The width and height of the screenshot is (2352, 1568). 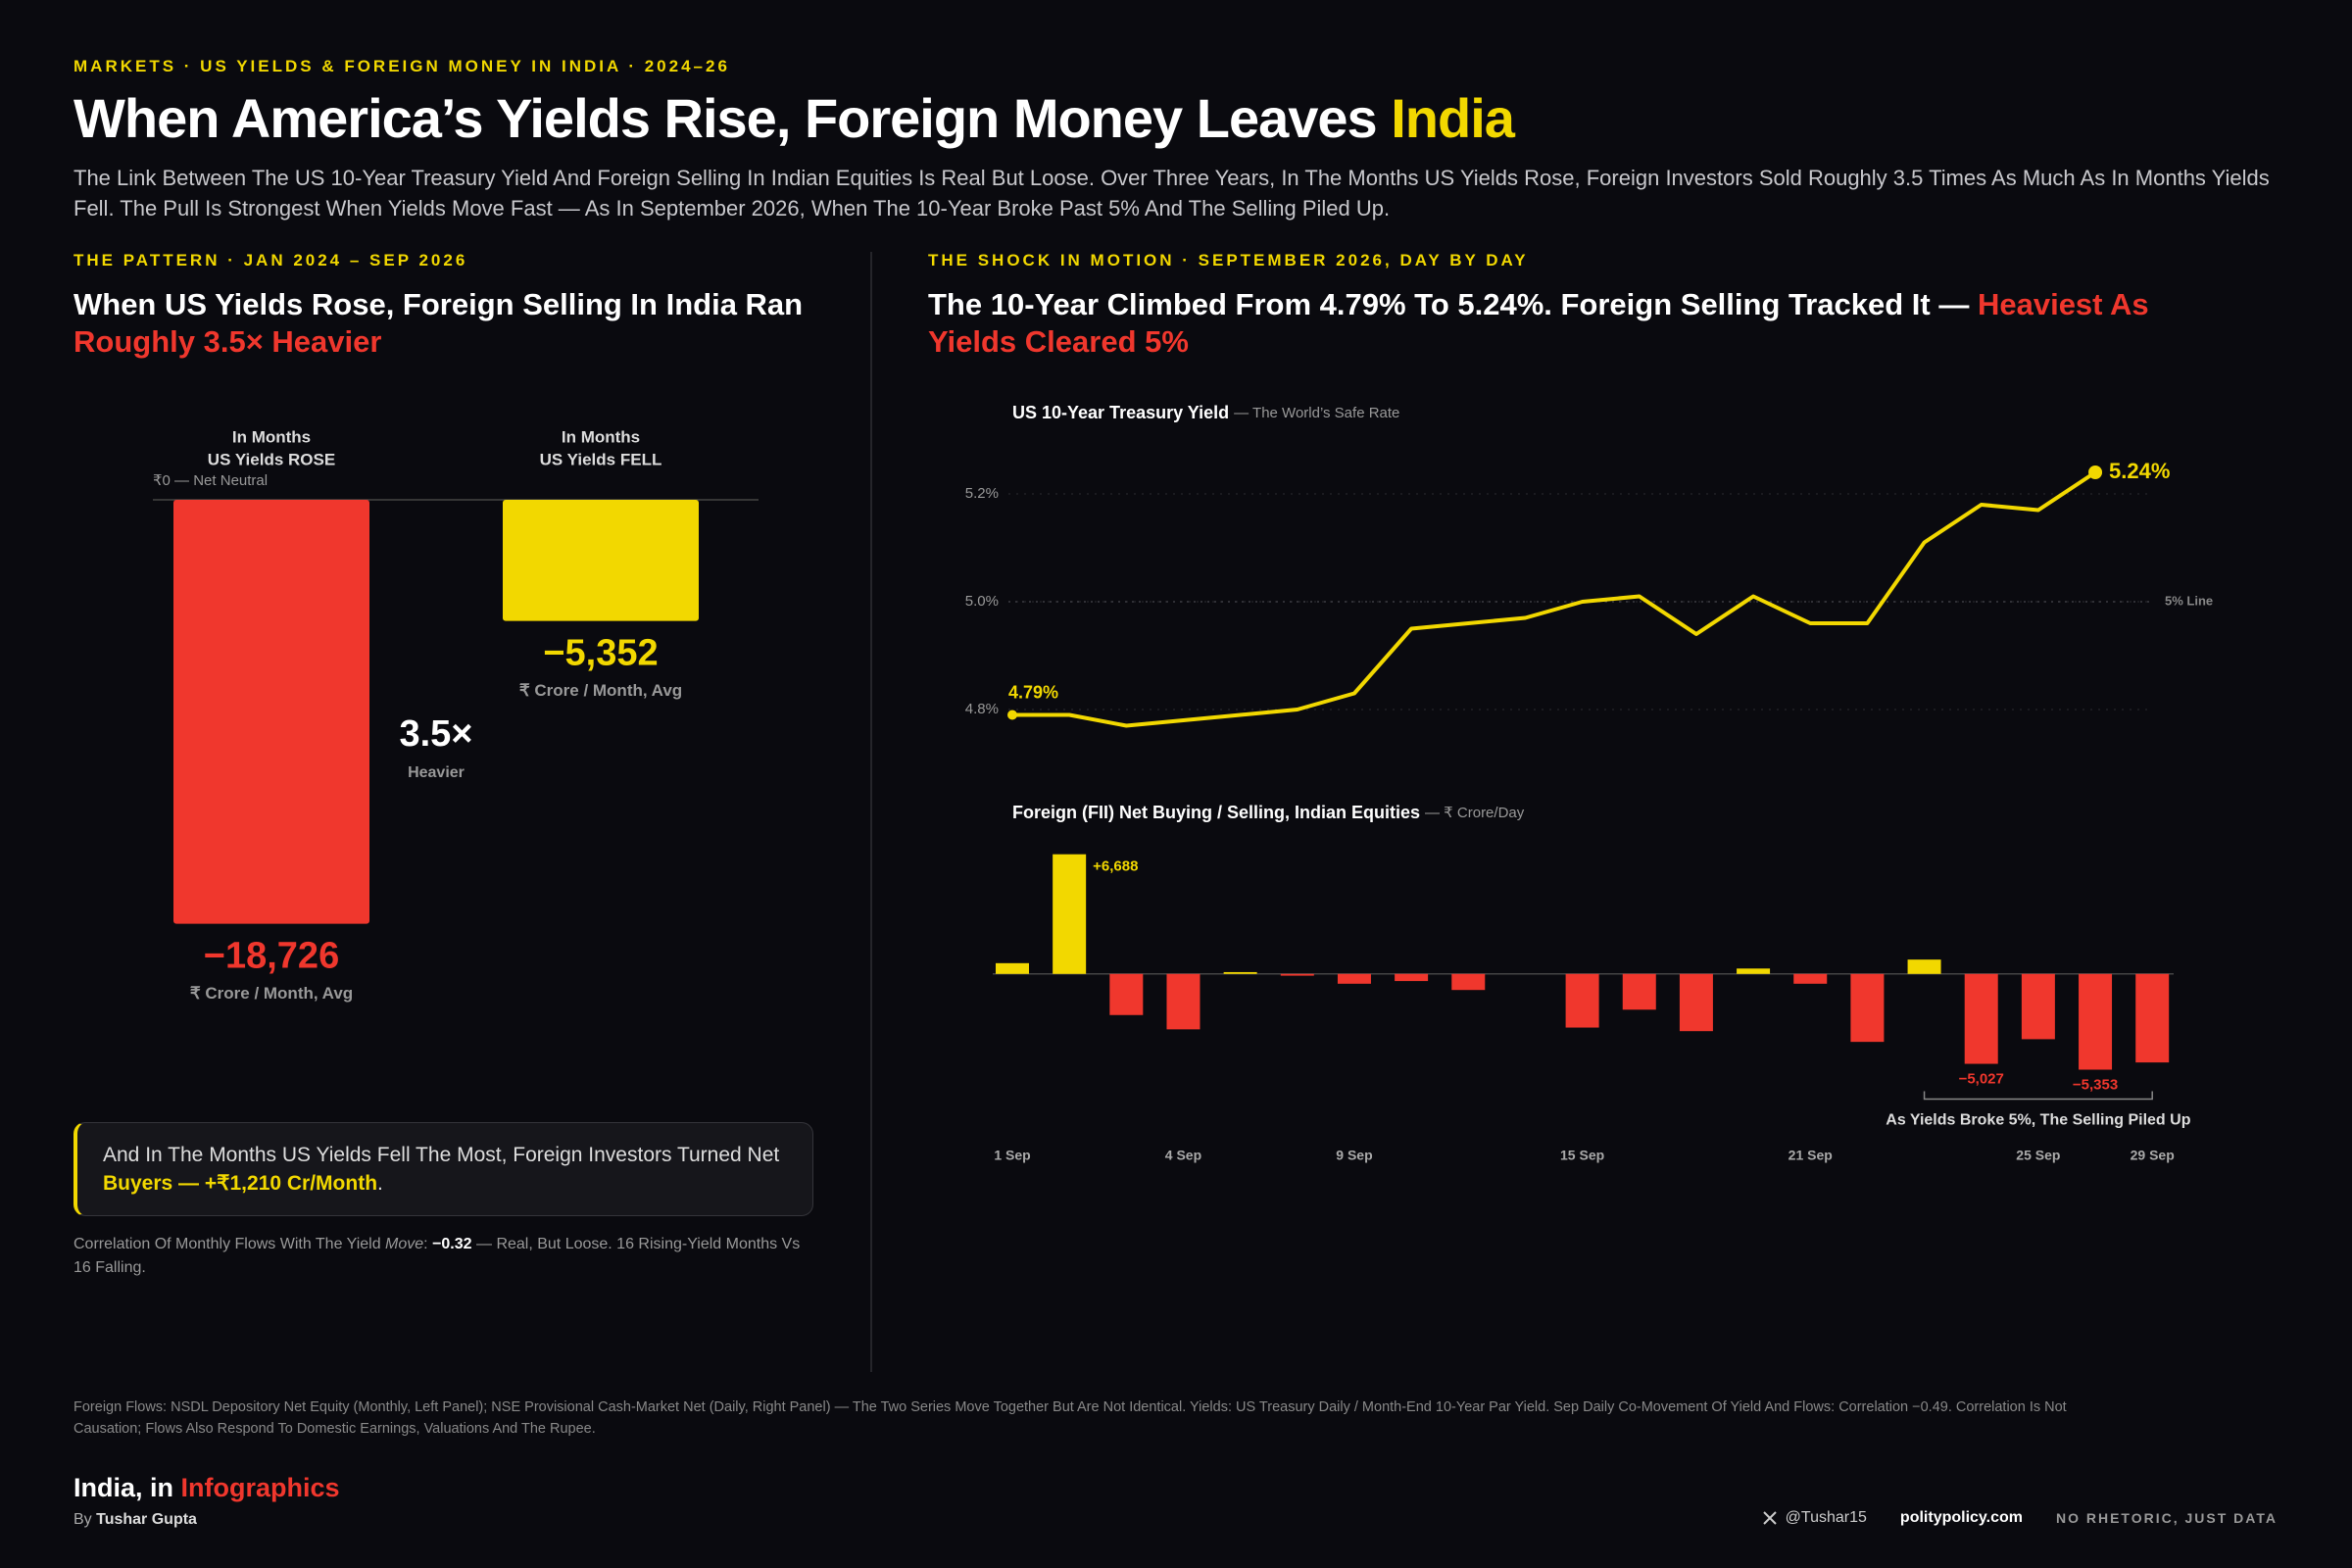 I want to click on byline: By Tushar Gupta, so click(x=135, y=1520).